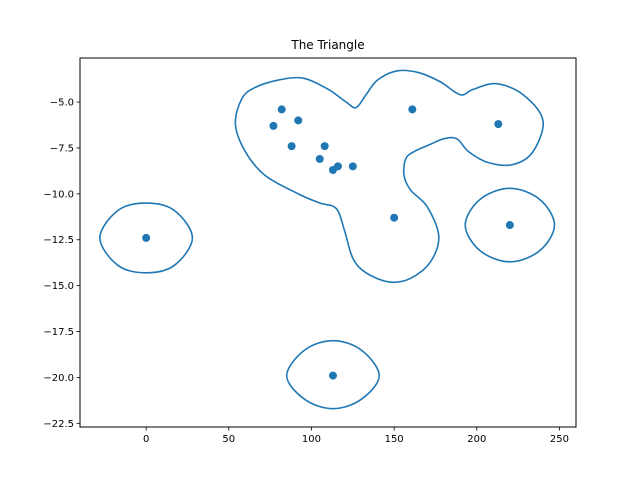 The image size is (640, 480). What do you see at coordinates (58, 378) in the screenshot?
I see `y-tick-label: −20.0` at bounding box center [58, 378].